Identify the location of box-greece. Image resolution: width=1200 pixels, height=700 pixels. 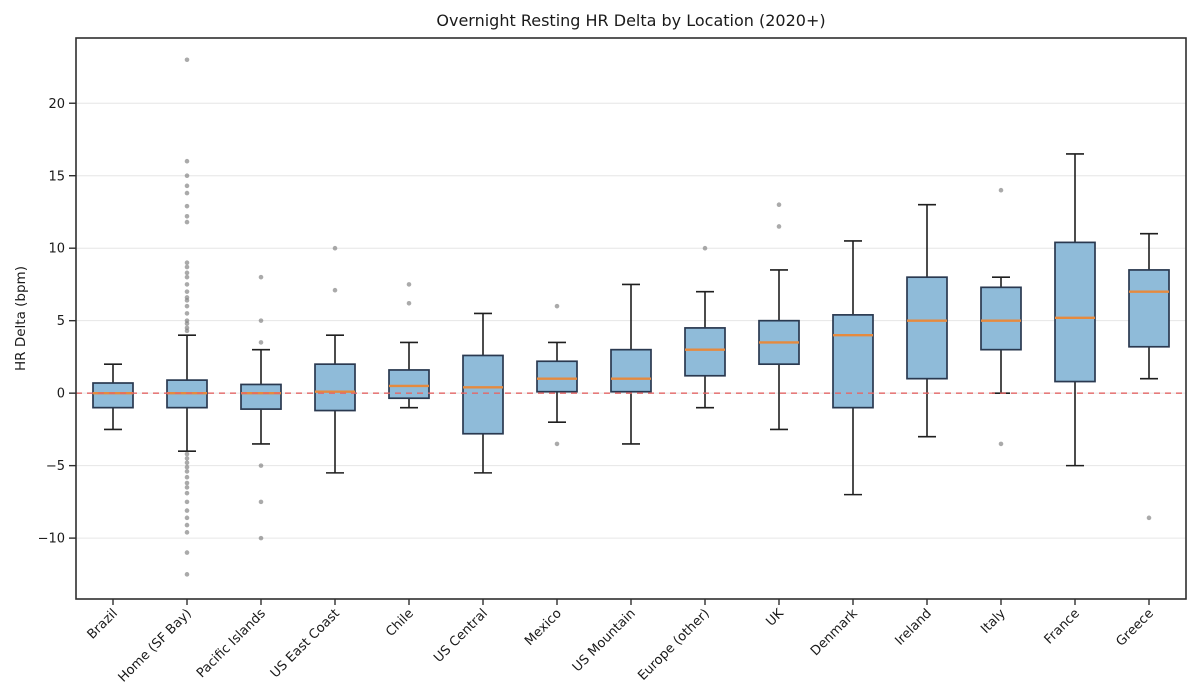
(1149, 308).